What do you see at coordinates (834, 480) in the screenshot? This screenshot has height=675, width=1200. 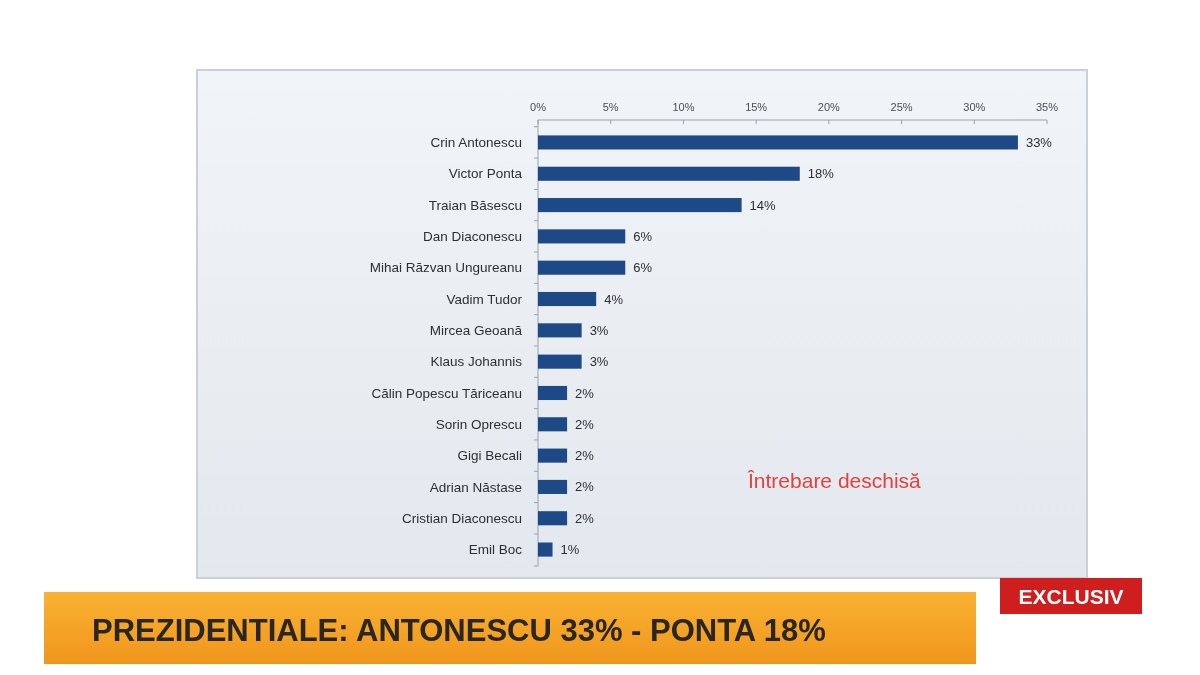 I see `annotation: Întrebare deschisă` at bounding box center [834, 480].